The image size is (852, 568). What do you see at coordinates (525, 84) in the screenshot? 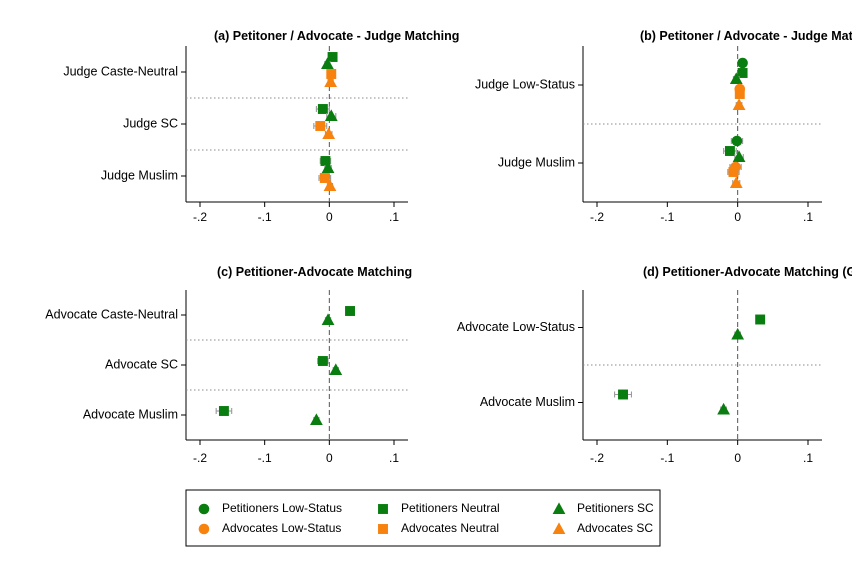
I see `y-category-label: Judge Low-Status` at bounding box center [525, 84].